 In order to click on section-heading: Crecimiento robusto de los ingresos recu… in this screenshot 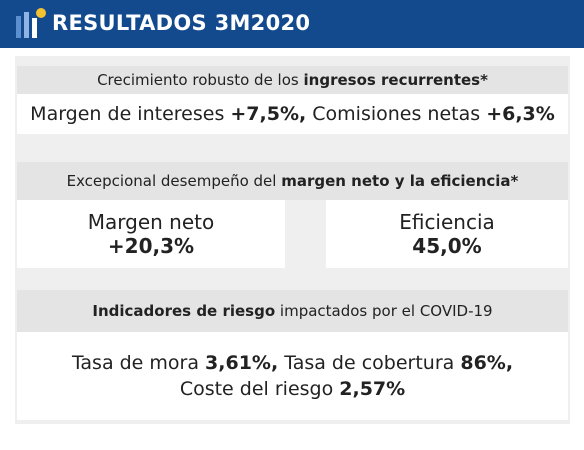, I will do `click(292, 80)`.